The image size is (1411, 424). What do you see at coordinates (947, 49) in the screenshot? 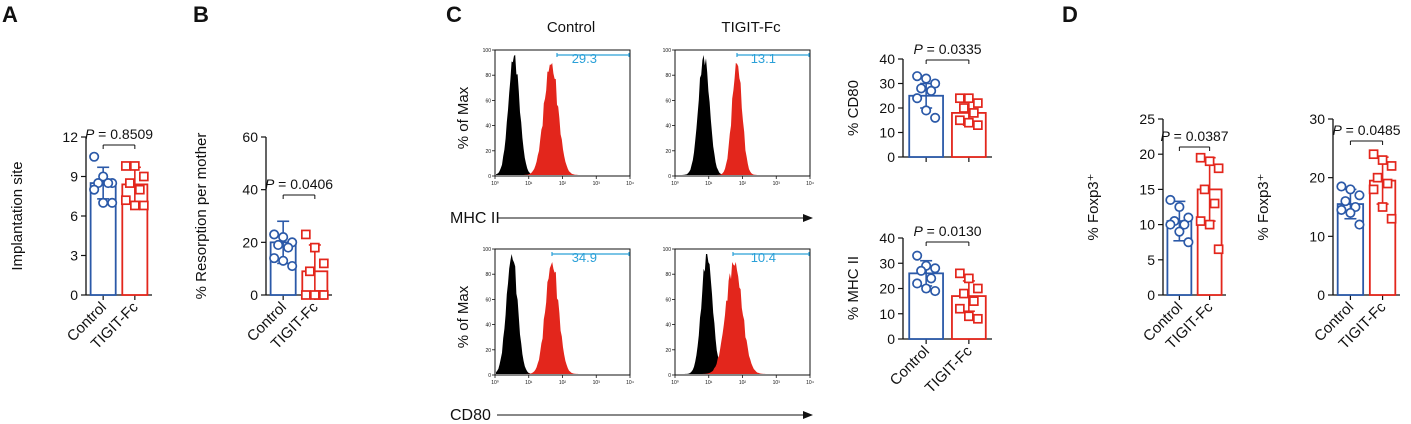
I see `p-value-label: P = 0.0335` at bounding box center [947, 49].